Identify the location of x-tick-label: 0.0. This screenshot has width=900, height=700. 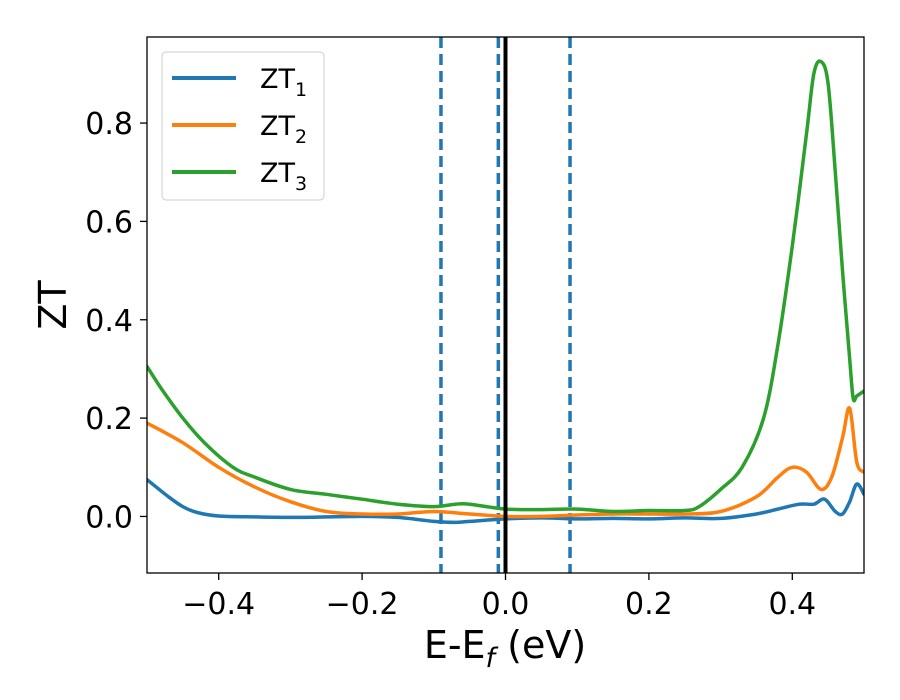
(506, 604).